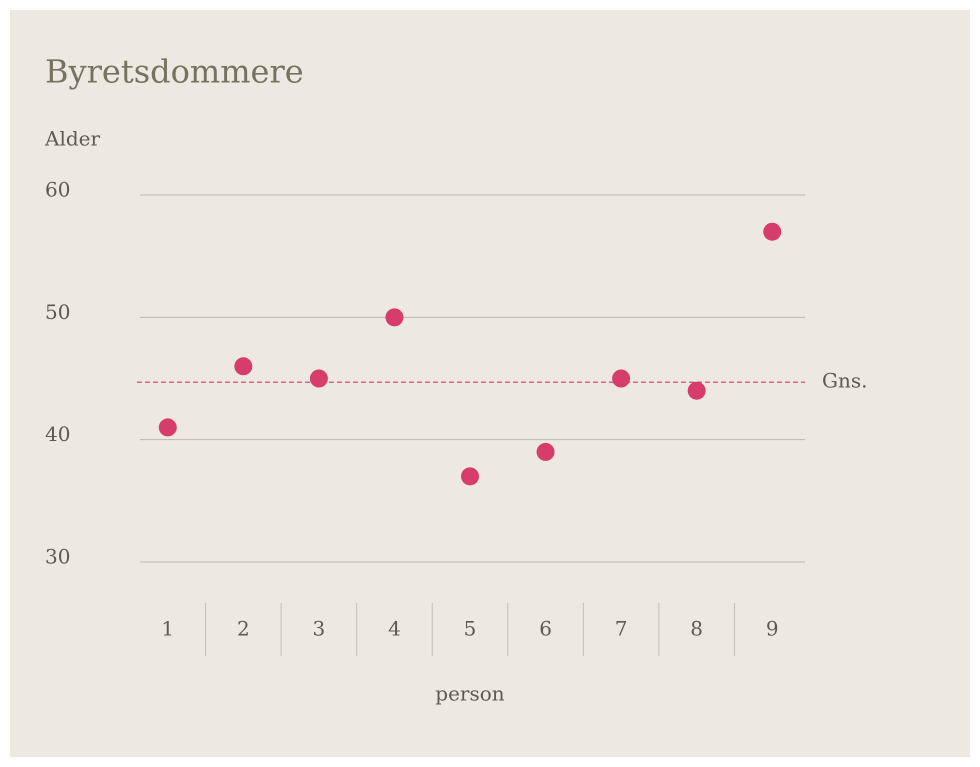 Image resolution: width=980 pixels, height=767 pixels. What do you see at coordinates (545, 629) in the screenshot?
I see `x-tick-label: 6` at bounding box center [545, 629].